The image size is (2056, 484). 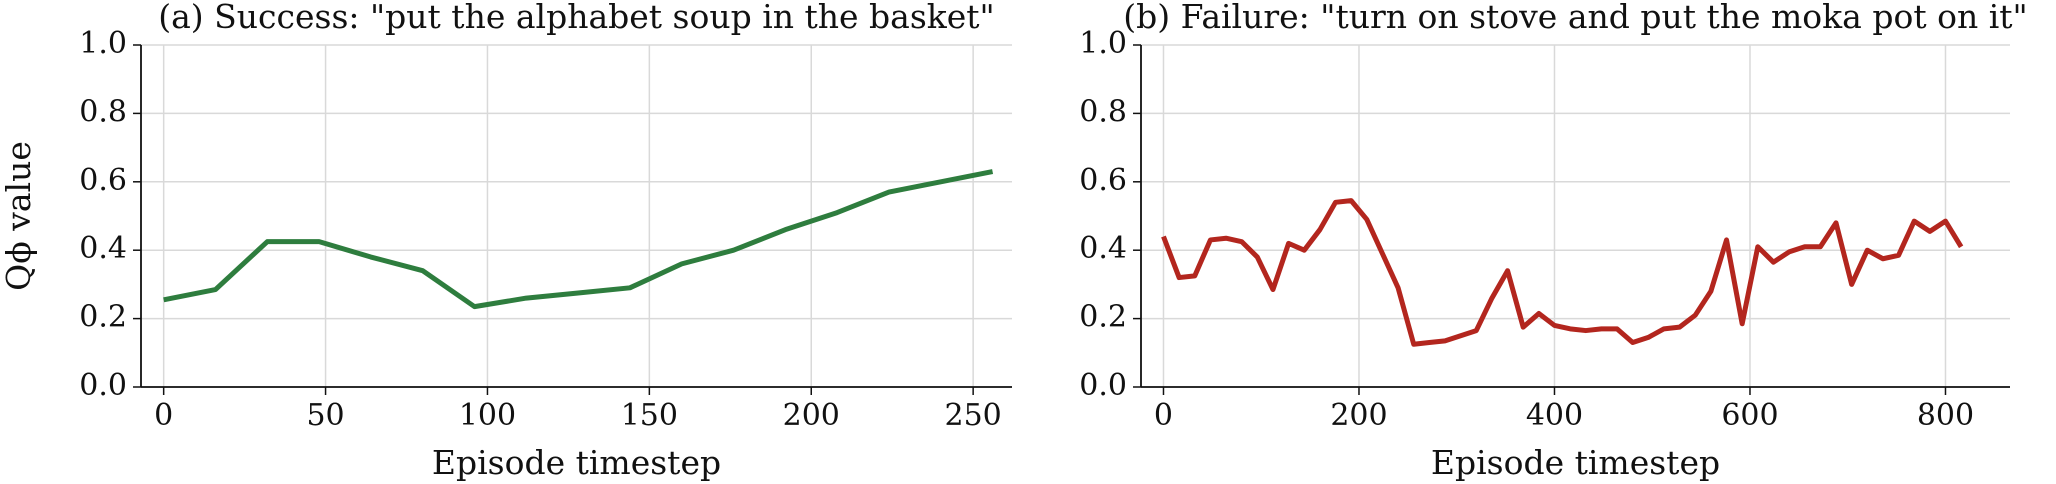 I want to click on y-axis-label: Qϕ value, so click(x=19, y=216).